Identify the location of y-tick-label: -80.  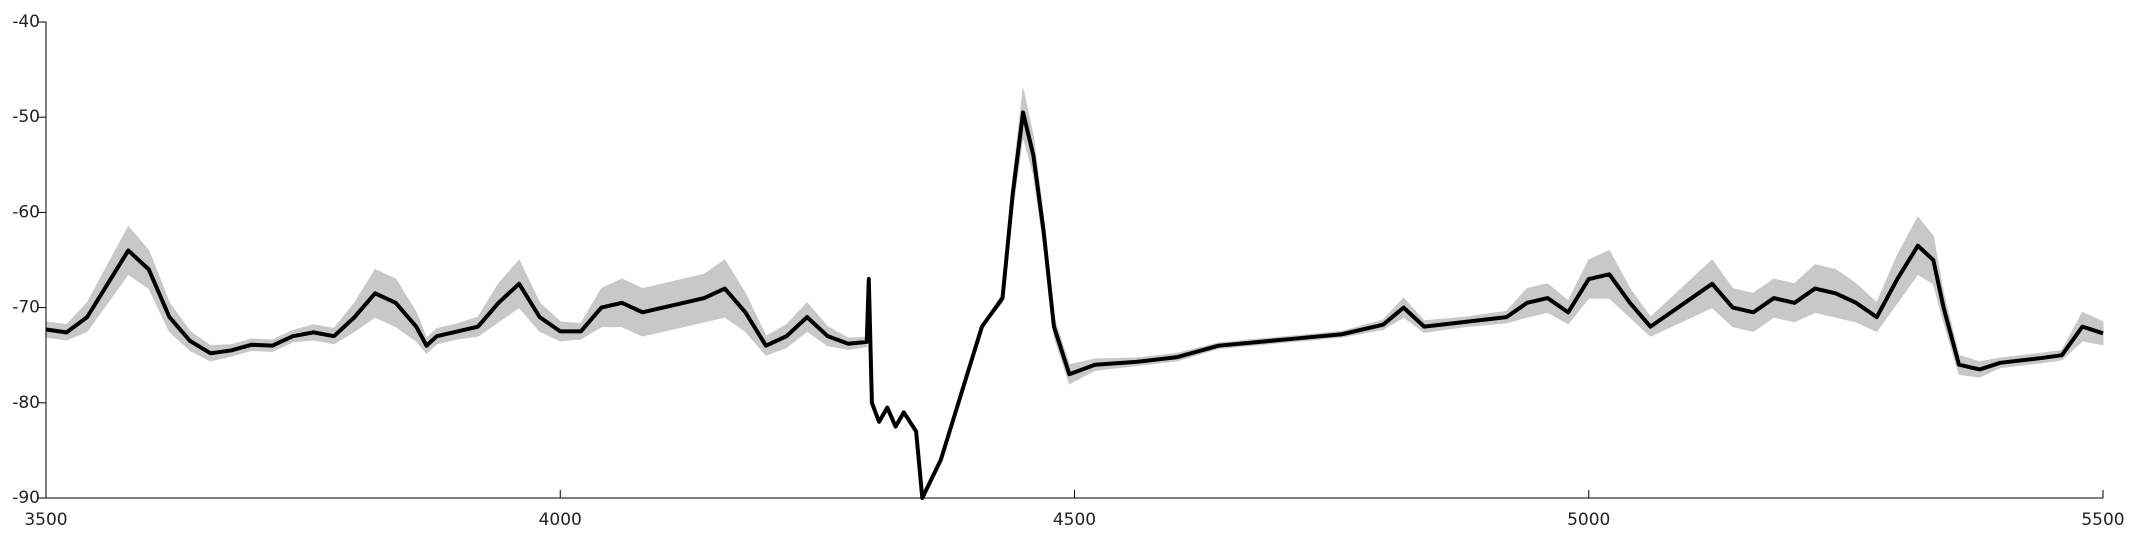
(26, 403).